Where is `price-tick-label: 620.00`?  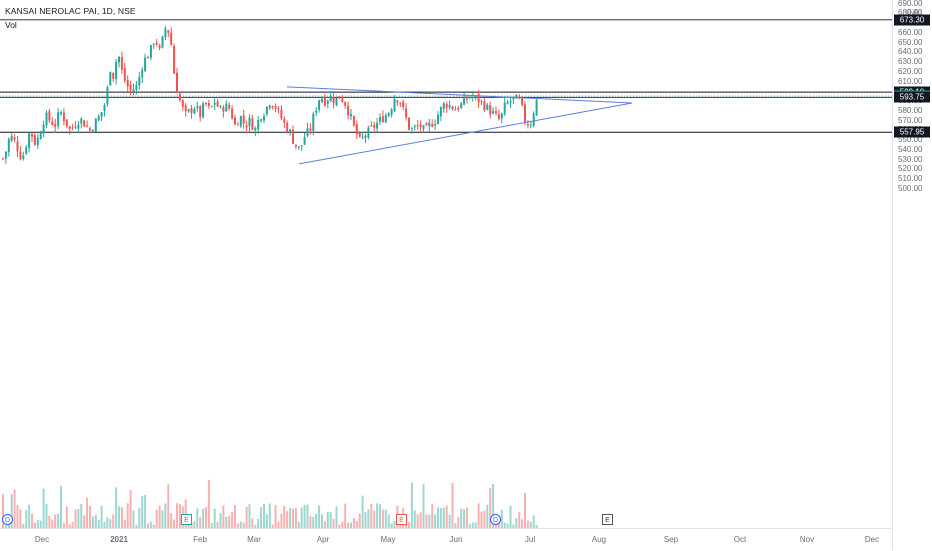
price-tick-label: 620.00 is located at coordinates (910, 71).